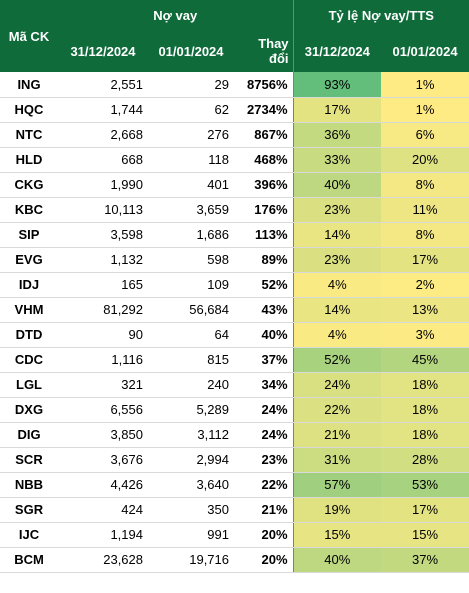 The height and width of the screenshot is (593, 469). What do you see at coordinates (29, 510) in the screenshot?
I see `ticker-cell: SGR` at bounding box center [29, 510].